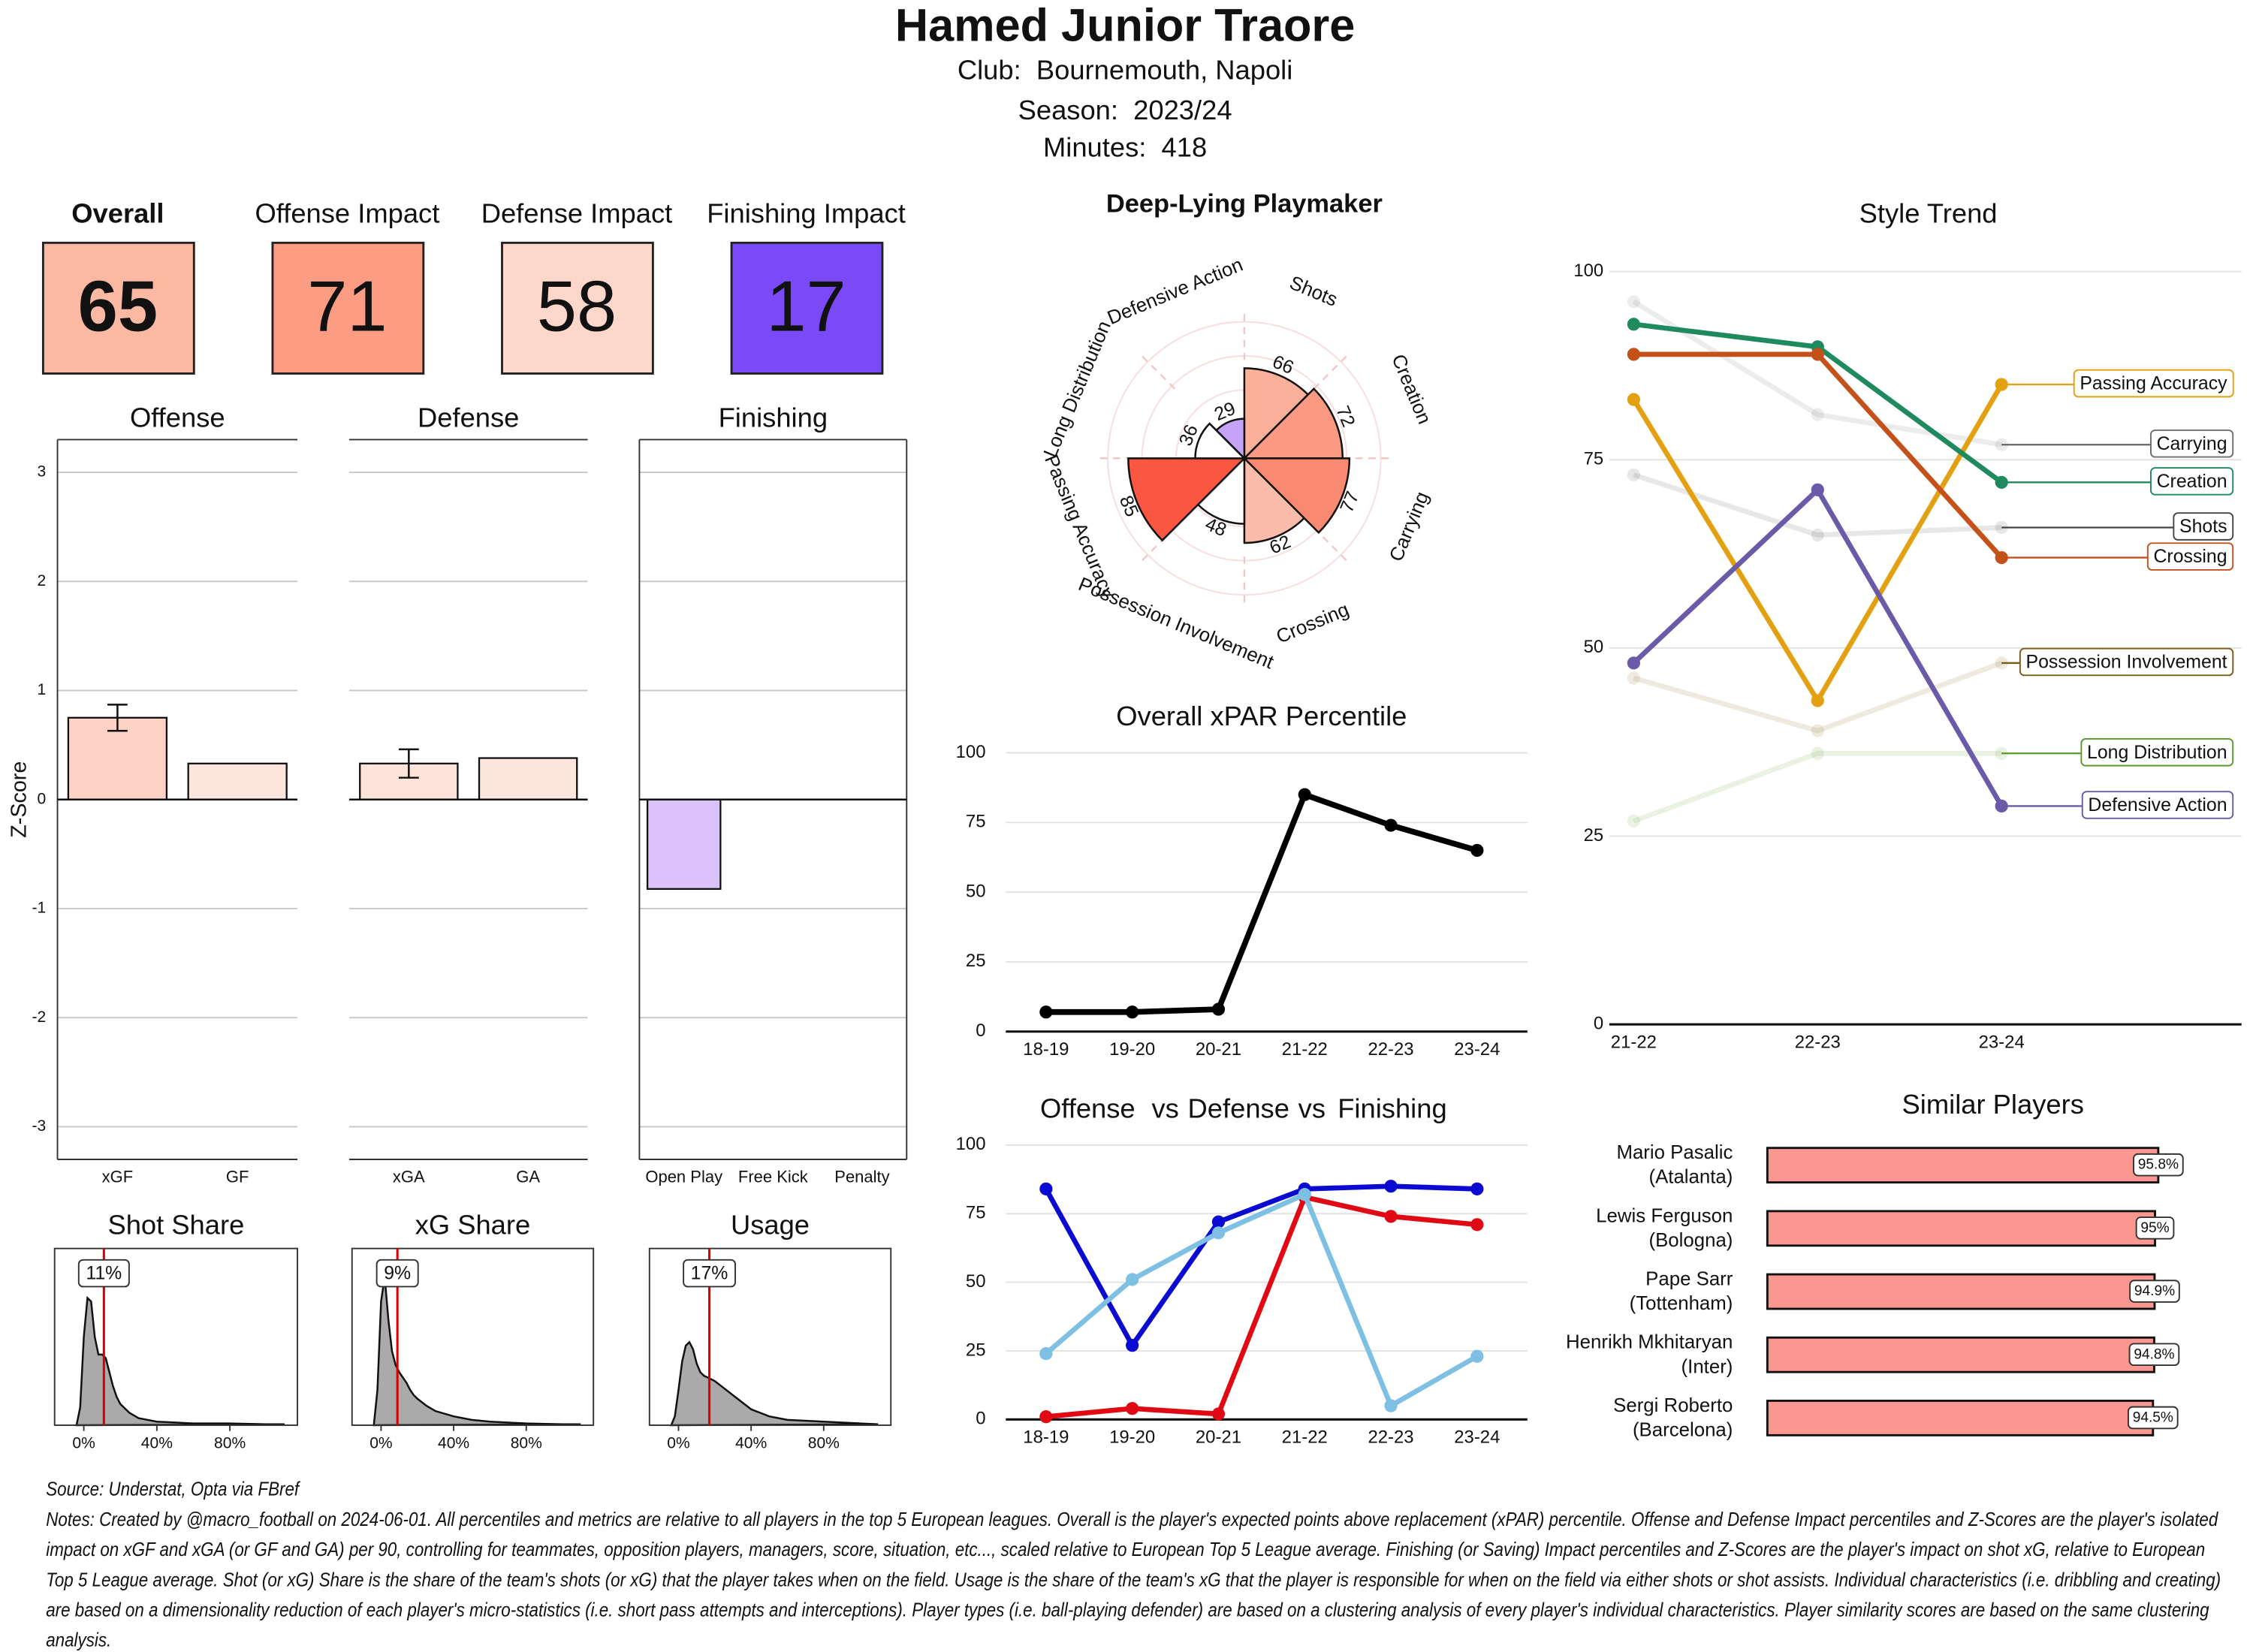  What do you see at coordinates (1673, 1405) in the screenshot?
I see `player-name: Sergi Roberto` at bounding box center [1673, 1405].